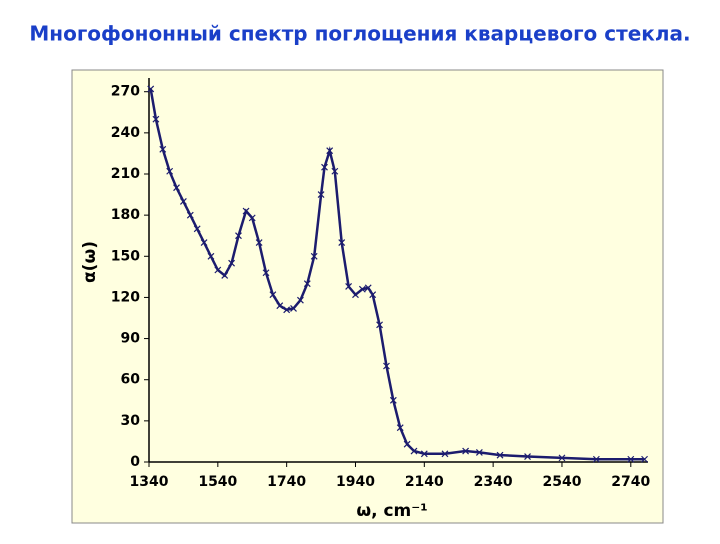 The width and height of the screenshot is (720, 544). What do you see at coordinates (493, 482) in the screenshot?
I see `x-tick-label: 2340` at bounding box center [493, 482].